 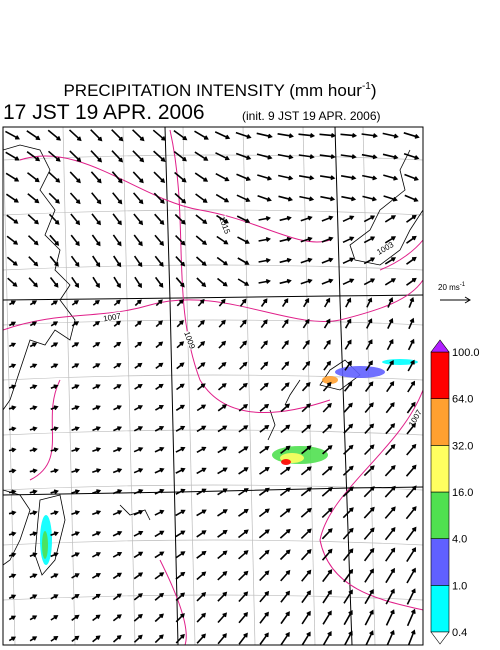 I want to click on isobar-label-bg, so click(x=190, y=340).